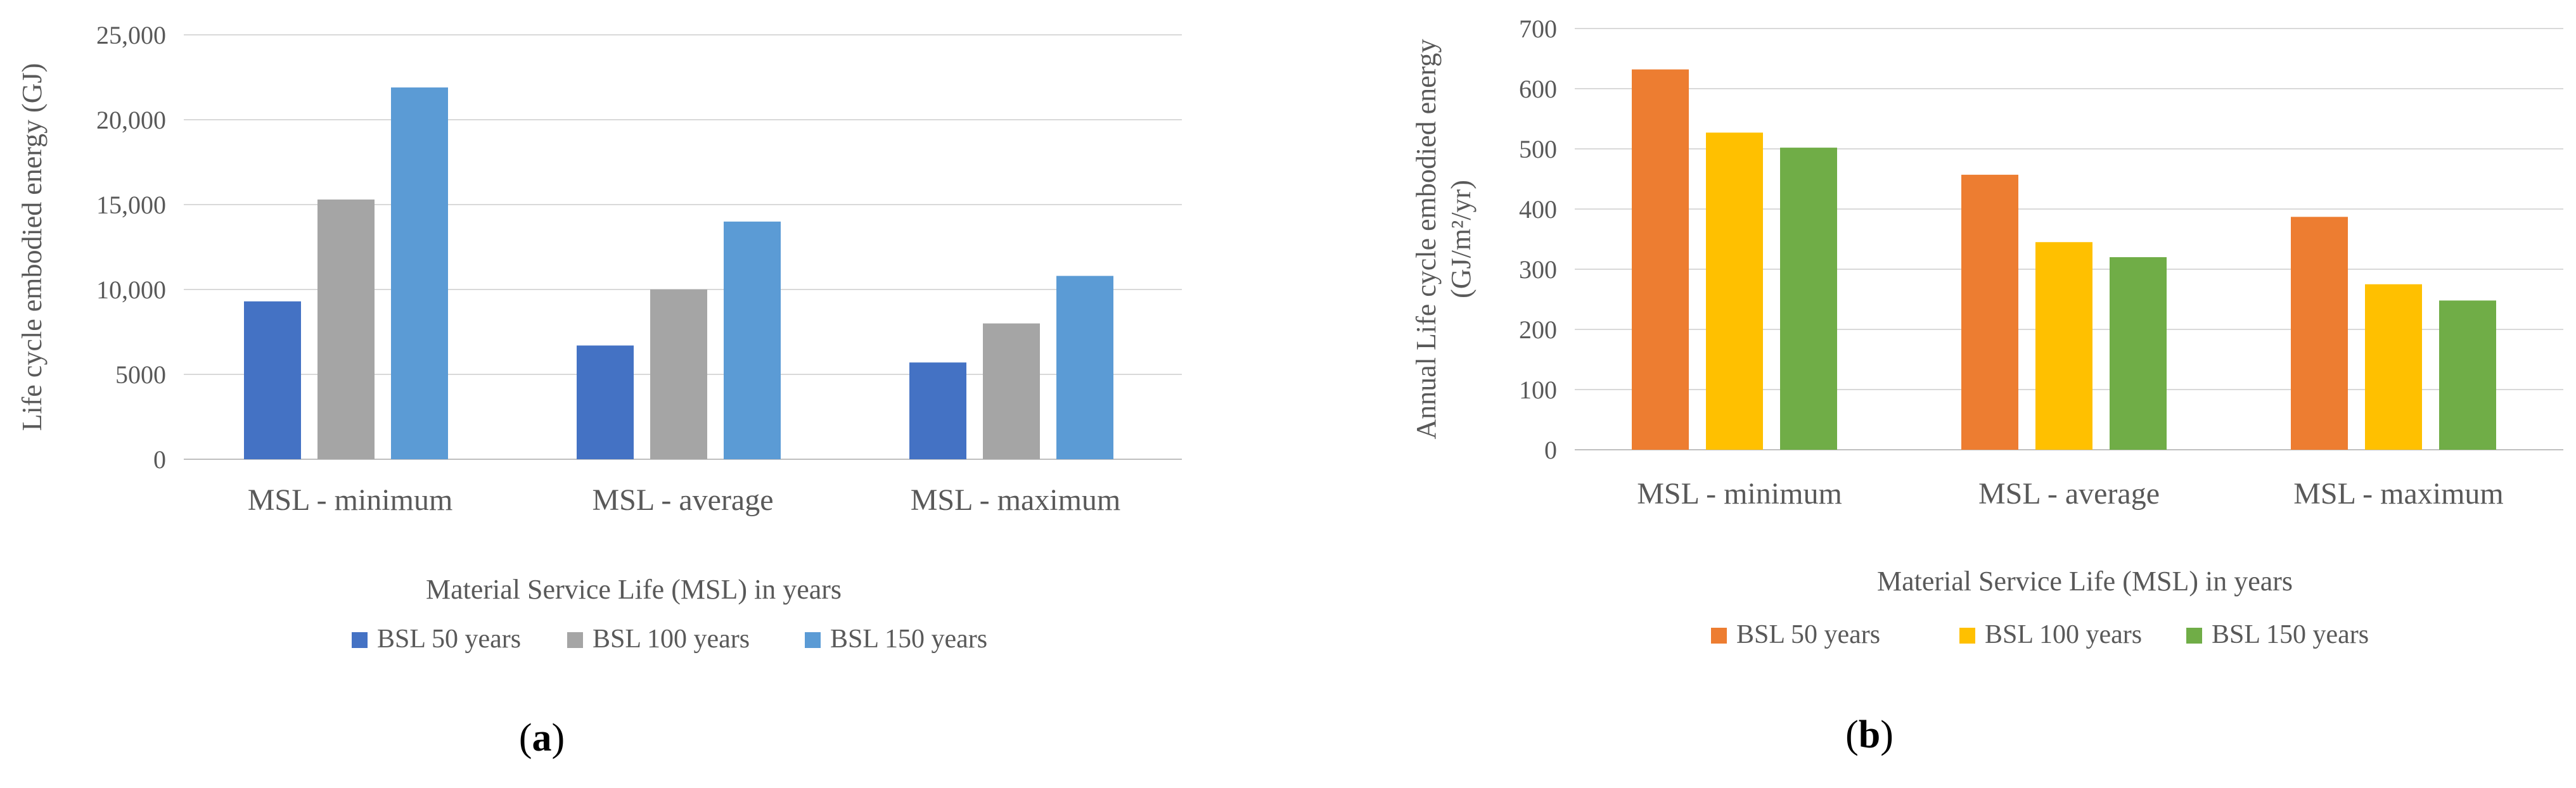 The image size is (2576, 788). What do you see at coordinates (1538, 269) in the screenshot?
I see `y-tick-label: 300` at bounding box center [1538, 269].